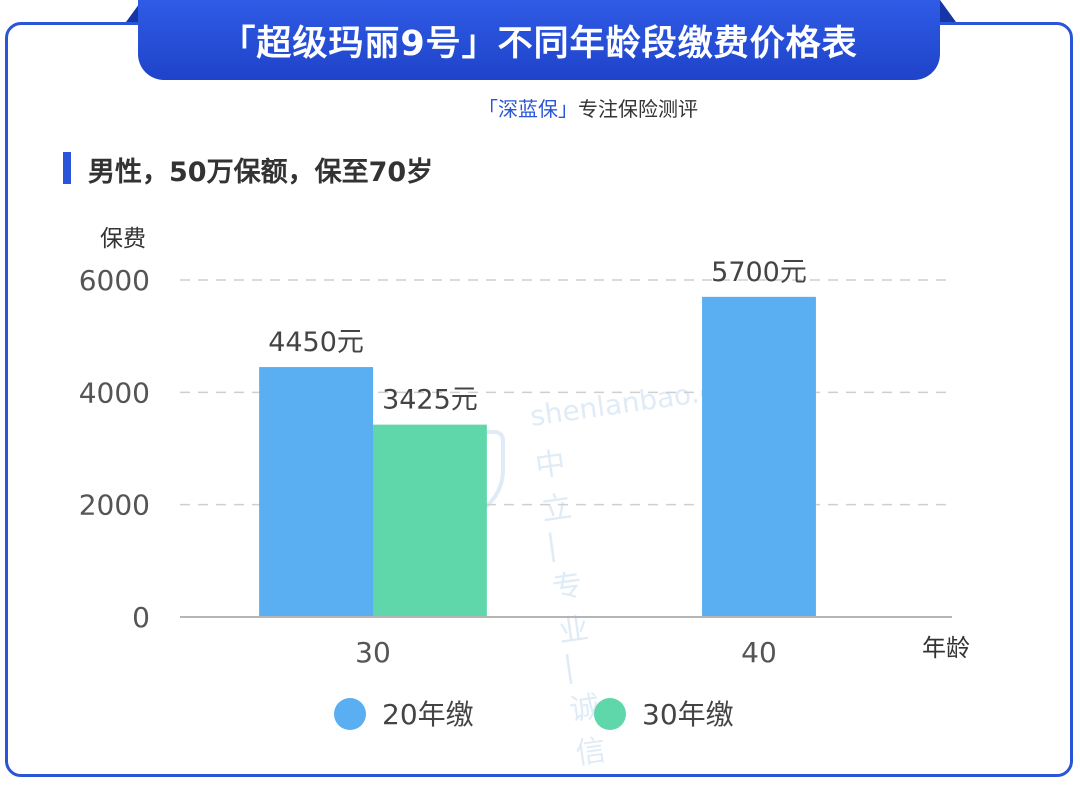 The image size is (1080, 785). I want to click on bar-20年缴-40, so click(759, 456).